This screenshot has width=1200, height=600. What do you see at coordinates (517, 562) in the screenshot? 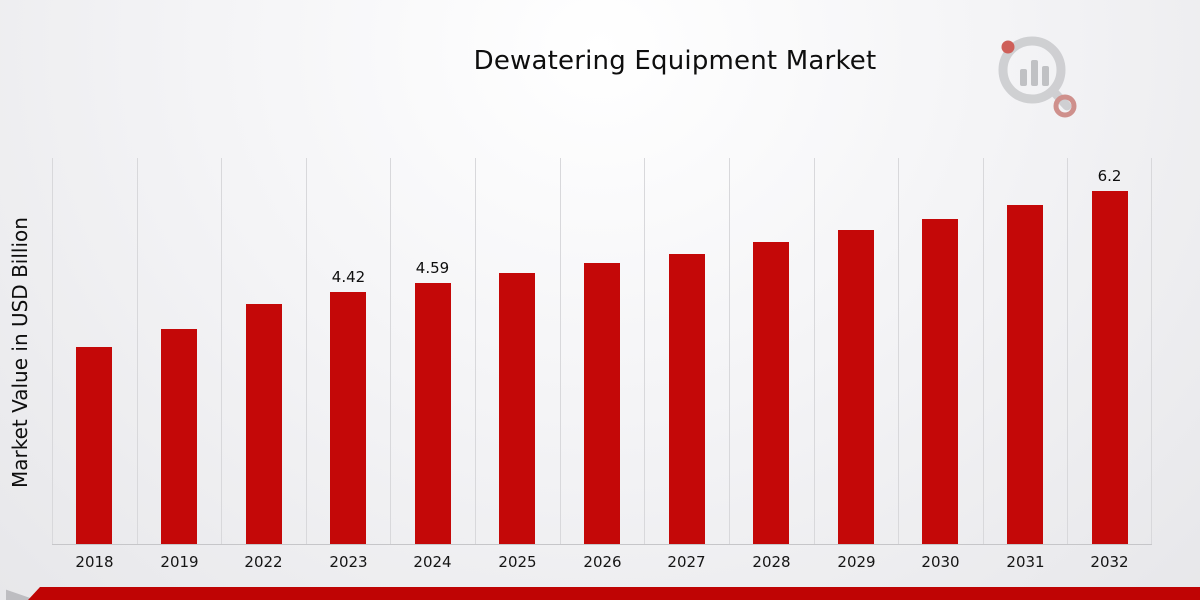
I see `x-tick-2025: 2025` at bounding box center [517, 562].